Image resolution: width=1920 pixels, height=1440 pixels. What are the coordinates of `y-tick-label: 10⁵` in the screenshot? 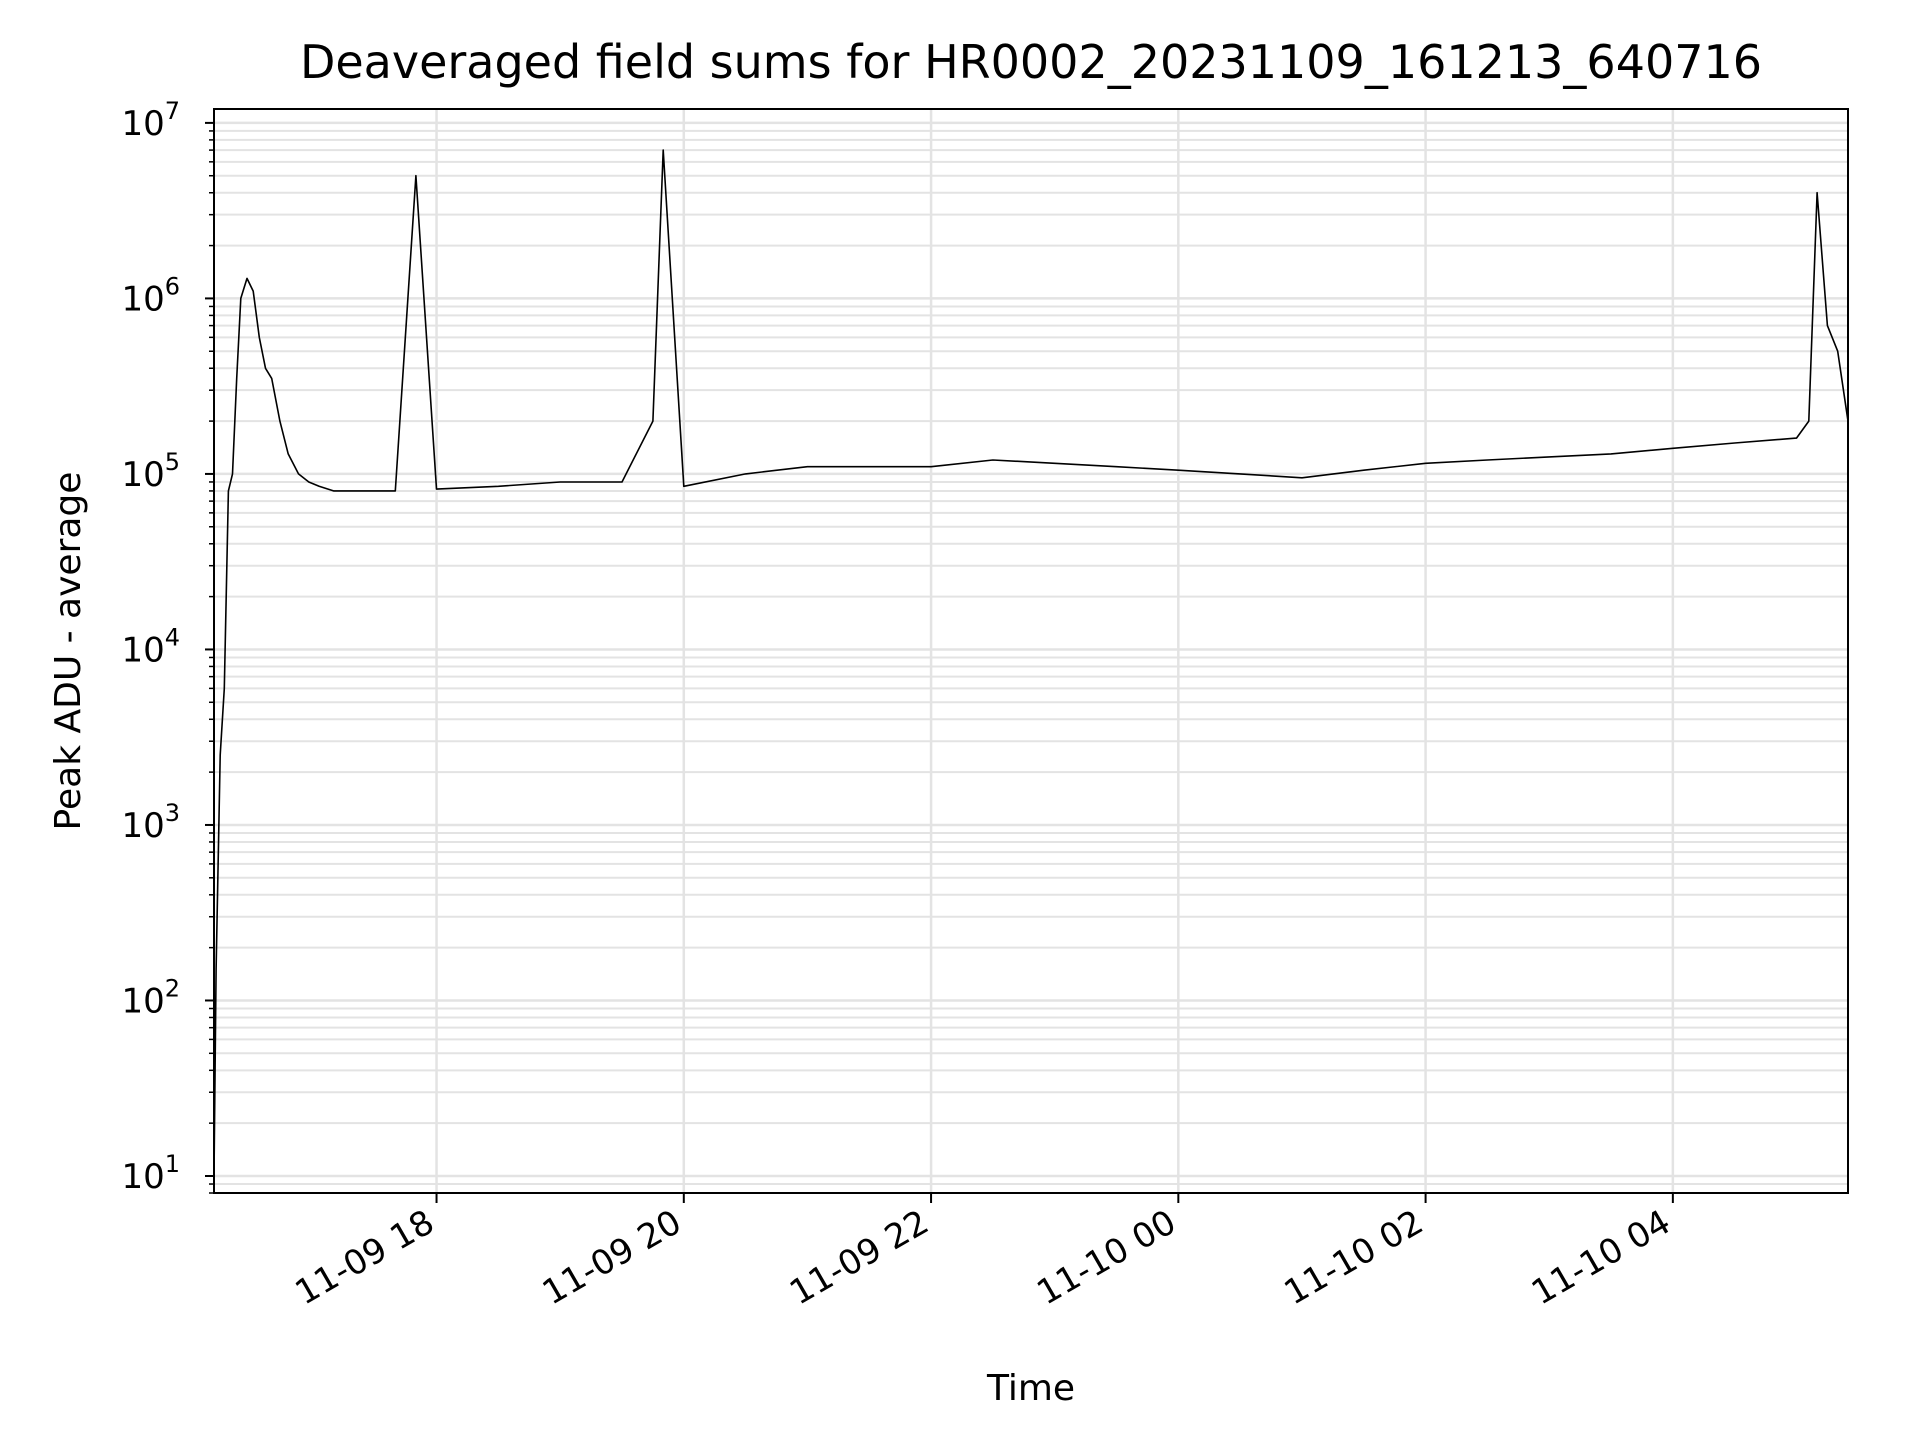 It's located at (150, 471).